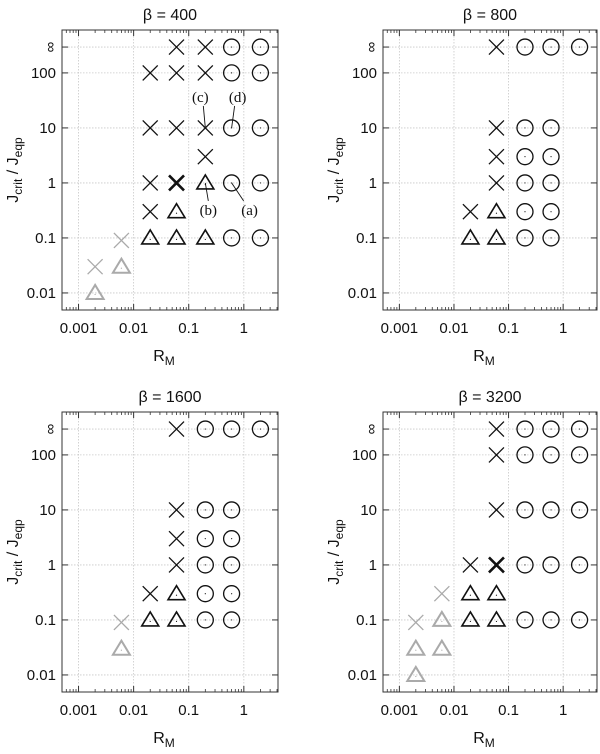 The width and height of the screenshot is (600, 754). Describe the element at coordinates (249, 211) in the screenshot. I see `annotation-label: (a)` at that location.